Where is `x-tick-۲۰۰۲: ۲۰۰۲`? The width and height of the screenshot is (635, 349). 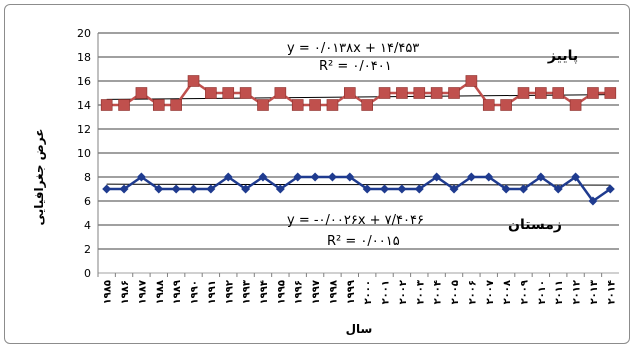 x-tick-۲۰۰۲: ۲۰۰۲ is located at coordinates (403, 292).